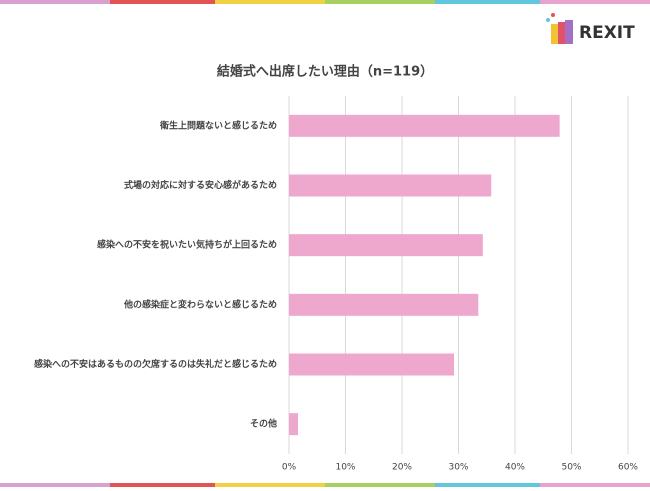 The width and height of the screenshot is (650, 491). Describe the element at coordinates (325, 72) in the screenshot. I see `chart-title: 結婚式へ出席したい理由（n=119）` at that location.